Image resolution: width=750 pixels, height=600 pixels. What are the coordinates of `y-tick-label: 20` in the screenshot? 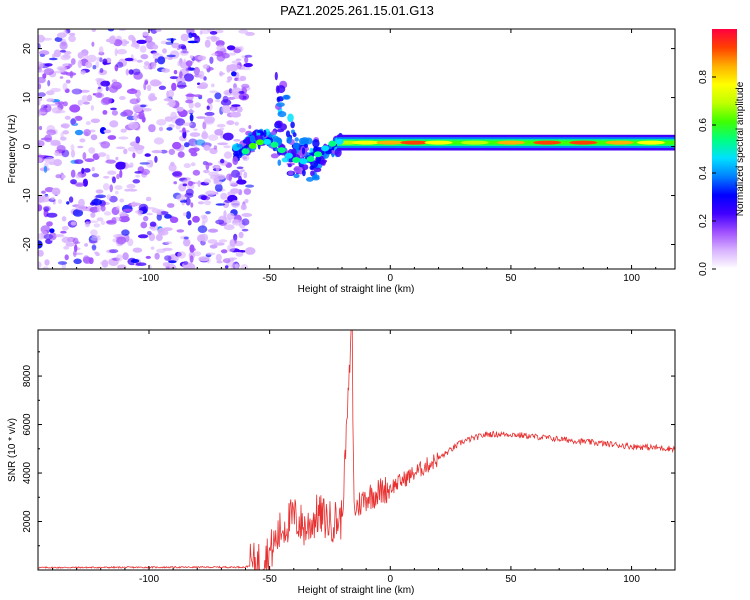 It's located at (27, 49).